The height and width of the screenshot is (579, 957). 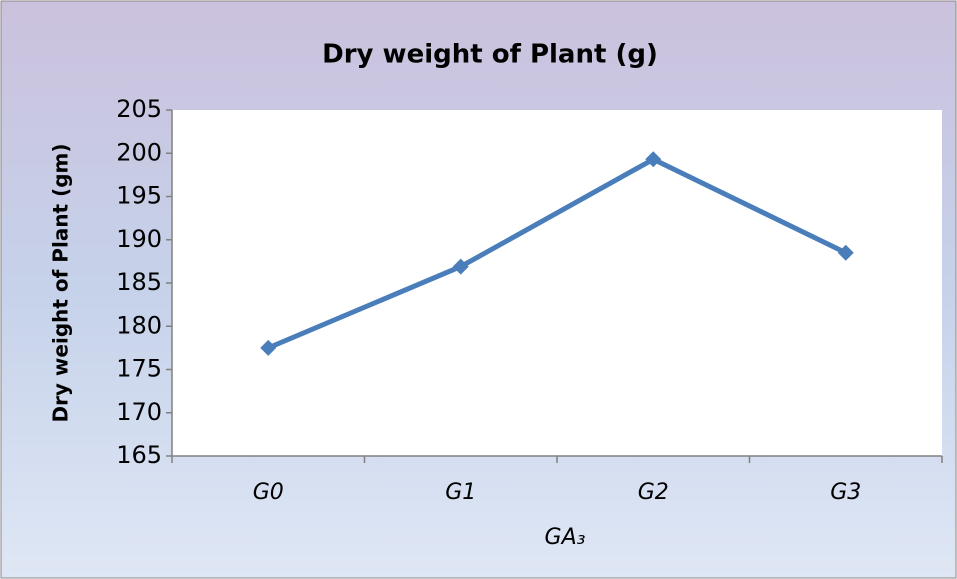 What do you see at coordinates (139, 282) in the screenshot?
I see `y-tick-label: 185` at bounding box center [139, 282].